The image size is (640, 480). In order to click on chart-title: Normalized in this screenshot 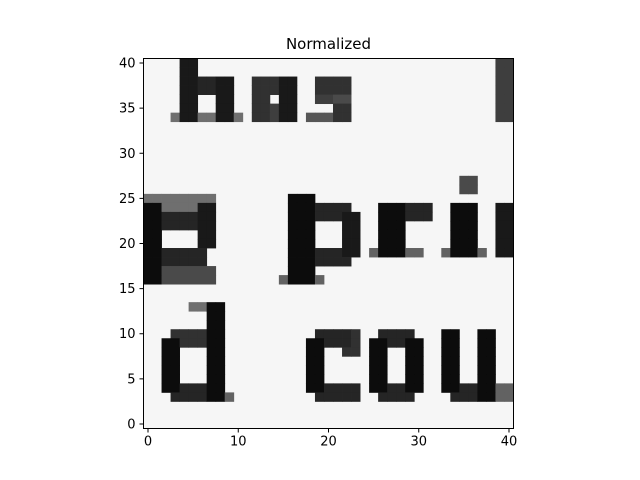, I will do `click(328, 44)`.